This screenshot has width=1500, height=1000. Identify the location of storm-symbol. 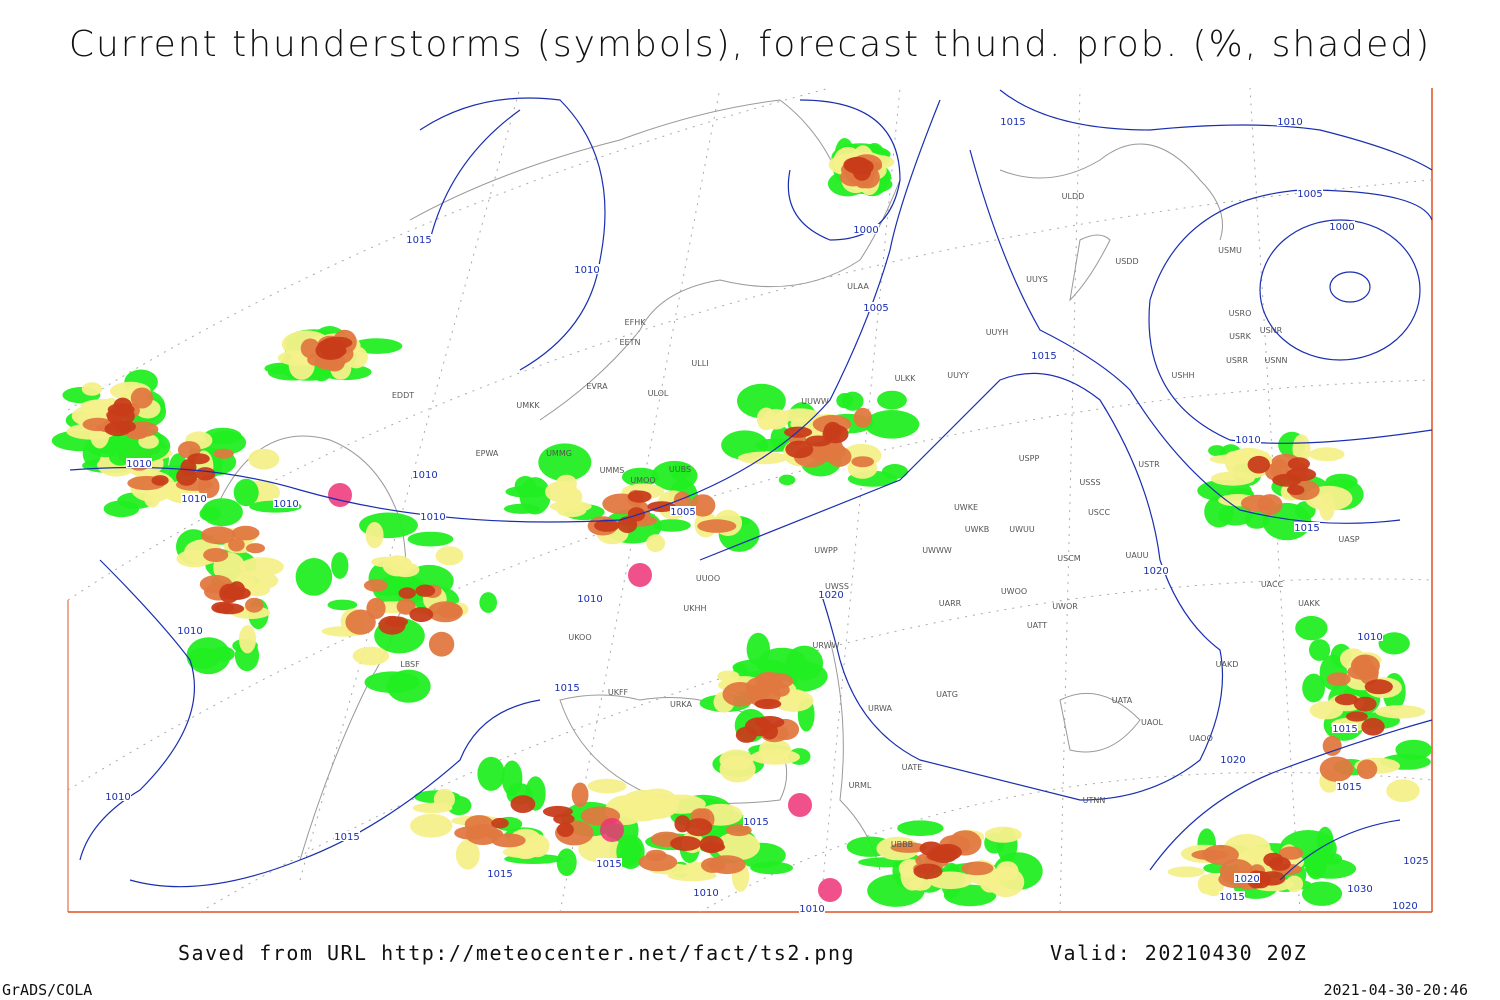
(800, 805).